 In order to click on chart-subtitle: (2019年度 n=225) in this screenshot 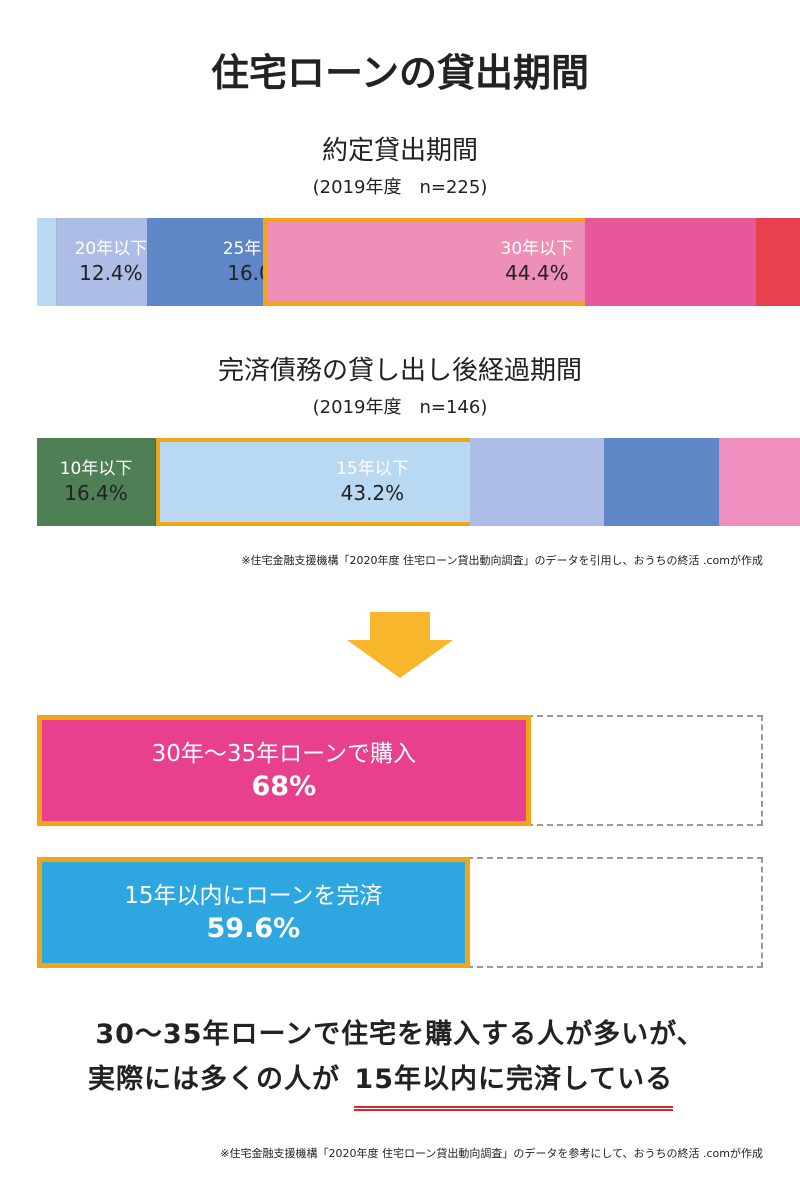, I will do `click(400, 187)`.